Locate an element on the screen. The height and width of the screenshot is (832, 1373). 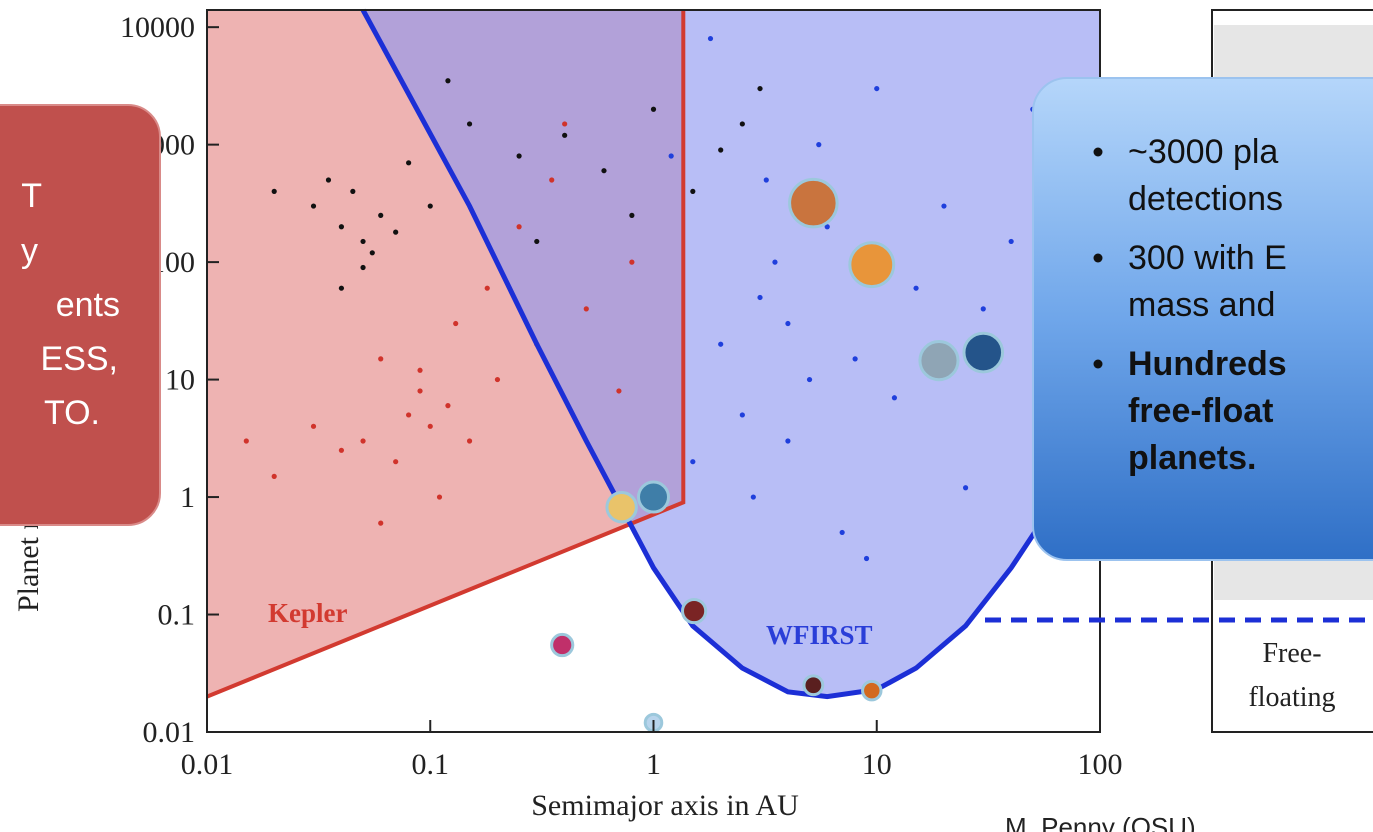
callout-text: TO. is located at coordinates (72, 413).